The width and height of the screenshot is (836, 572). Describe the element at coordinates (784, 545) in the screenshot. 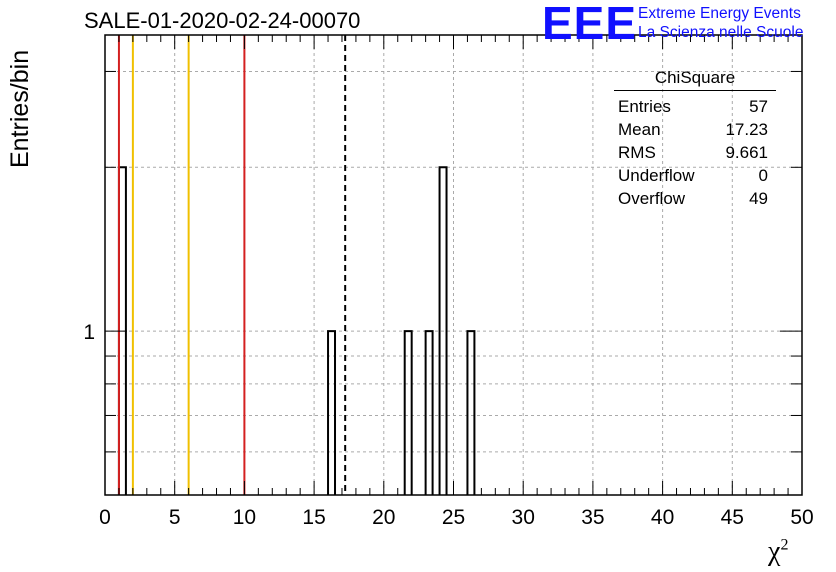

I see `x-axis-label-superscript: 2` at that location.